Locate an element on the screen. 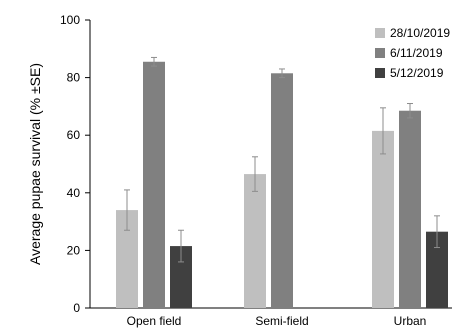  y-tick-label: 60 is located at coordinates (74, 135).